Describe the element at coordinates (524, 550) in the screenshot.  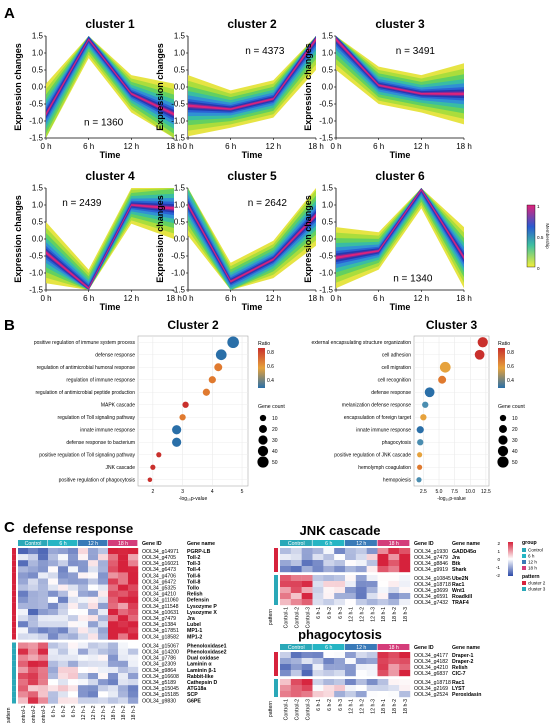
I see `group-legend-swatch` at that location.